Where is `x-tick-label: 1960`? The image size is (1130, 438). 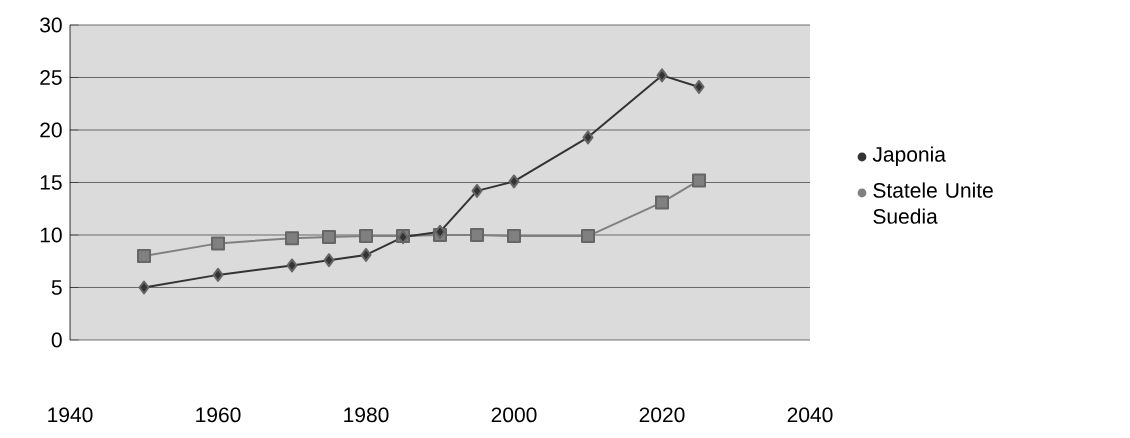 x-tick-label: 1960 is located at coordinates (218, 415).